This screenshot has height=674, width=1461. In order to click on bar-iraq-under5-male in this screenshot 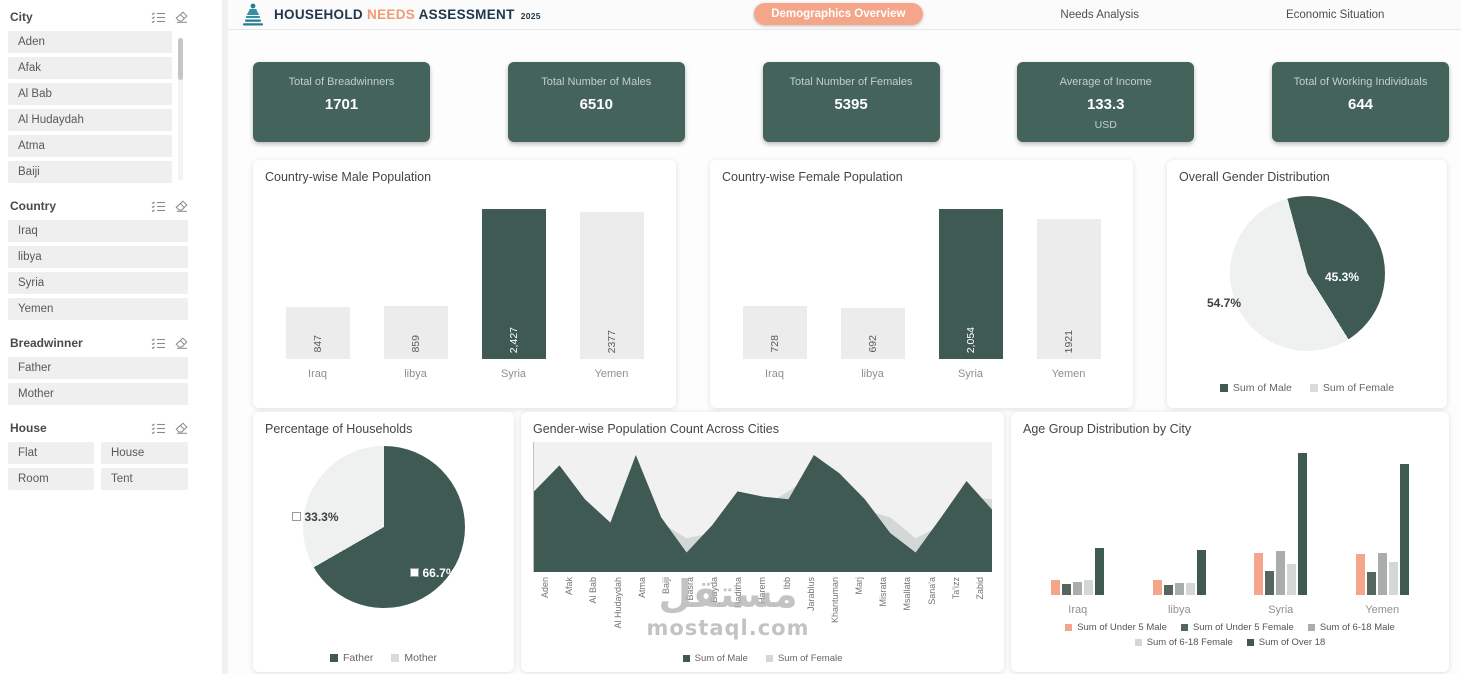, I will do `click(1056, 587)`.